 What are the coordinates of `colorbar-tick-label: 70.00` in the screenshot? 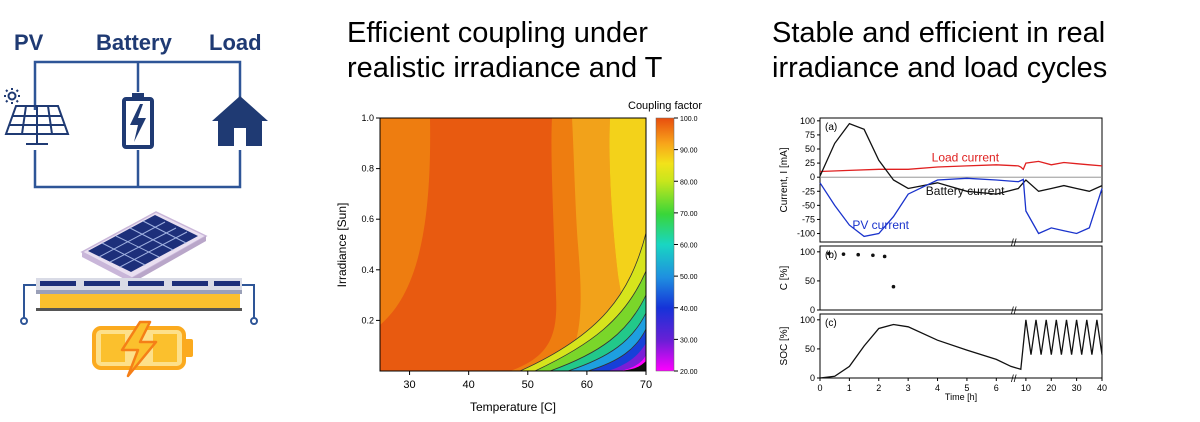 It's located at (689, 214).